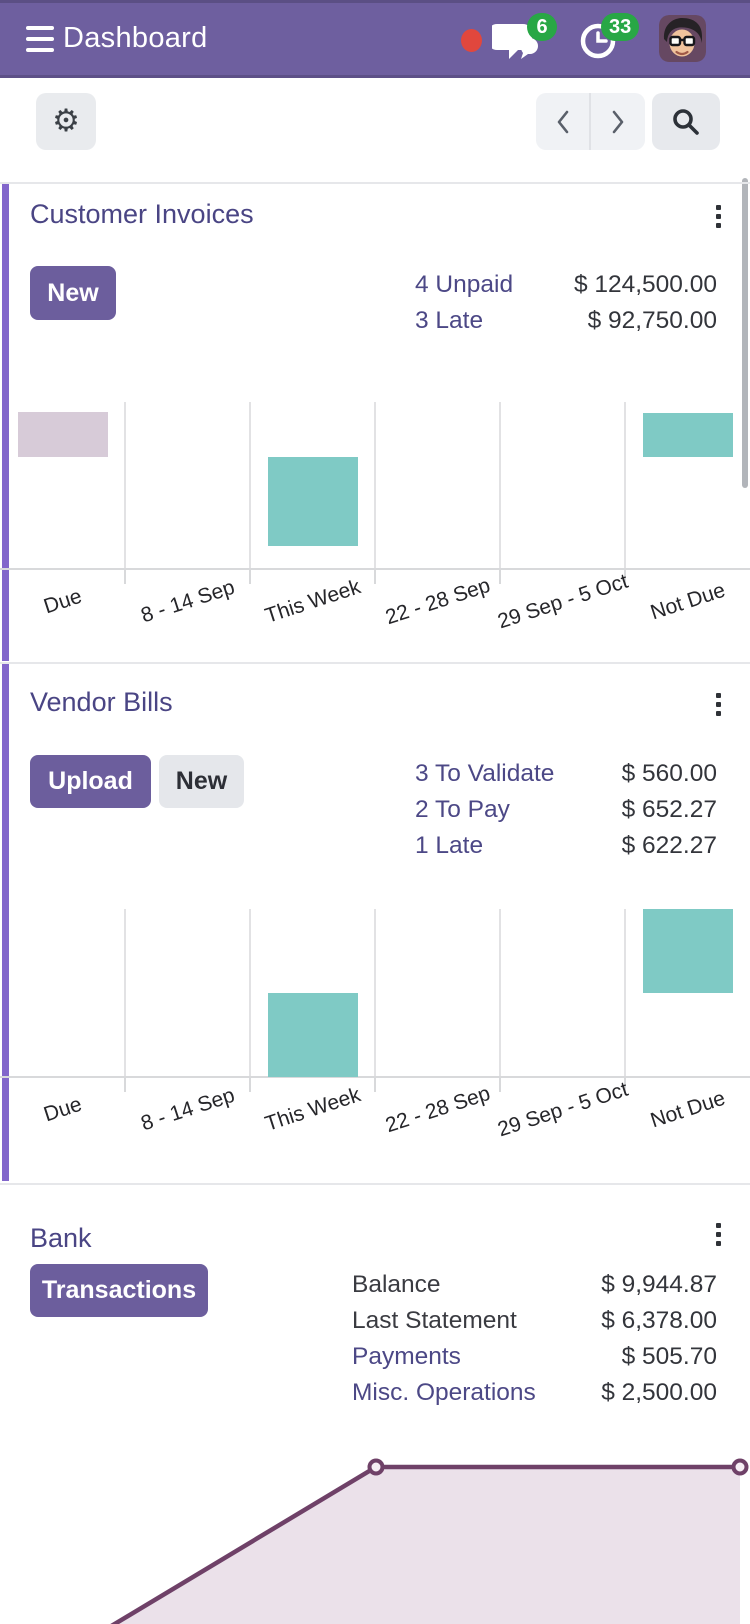 The width and height of the screenshot is (750, 1624). What do you see at coordinates (718, 1234) in the screenshot?
I see `bank-kebab-icon` at bounding box center [718, 1234].